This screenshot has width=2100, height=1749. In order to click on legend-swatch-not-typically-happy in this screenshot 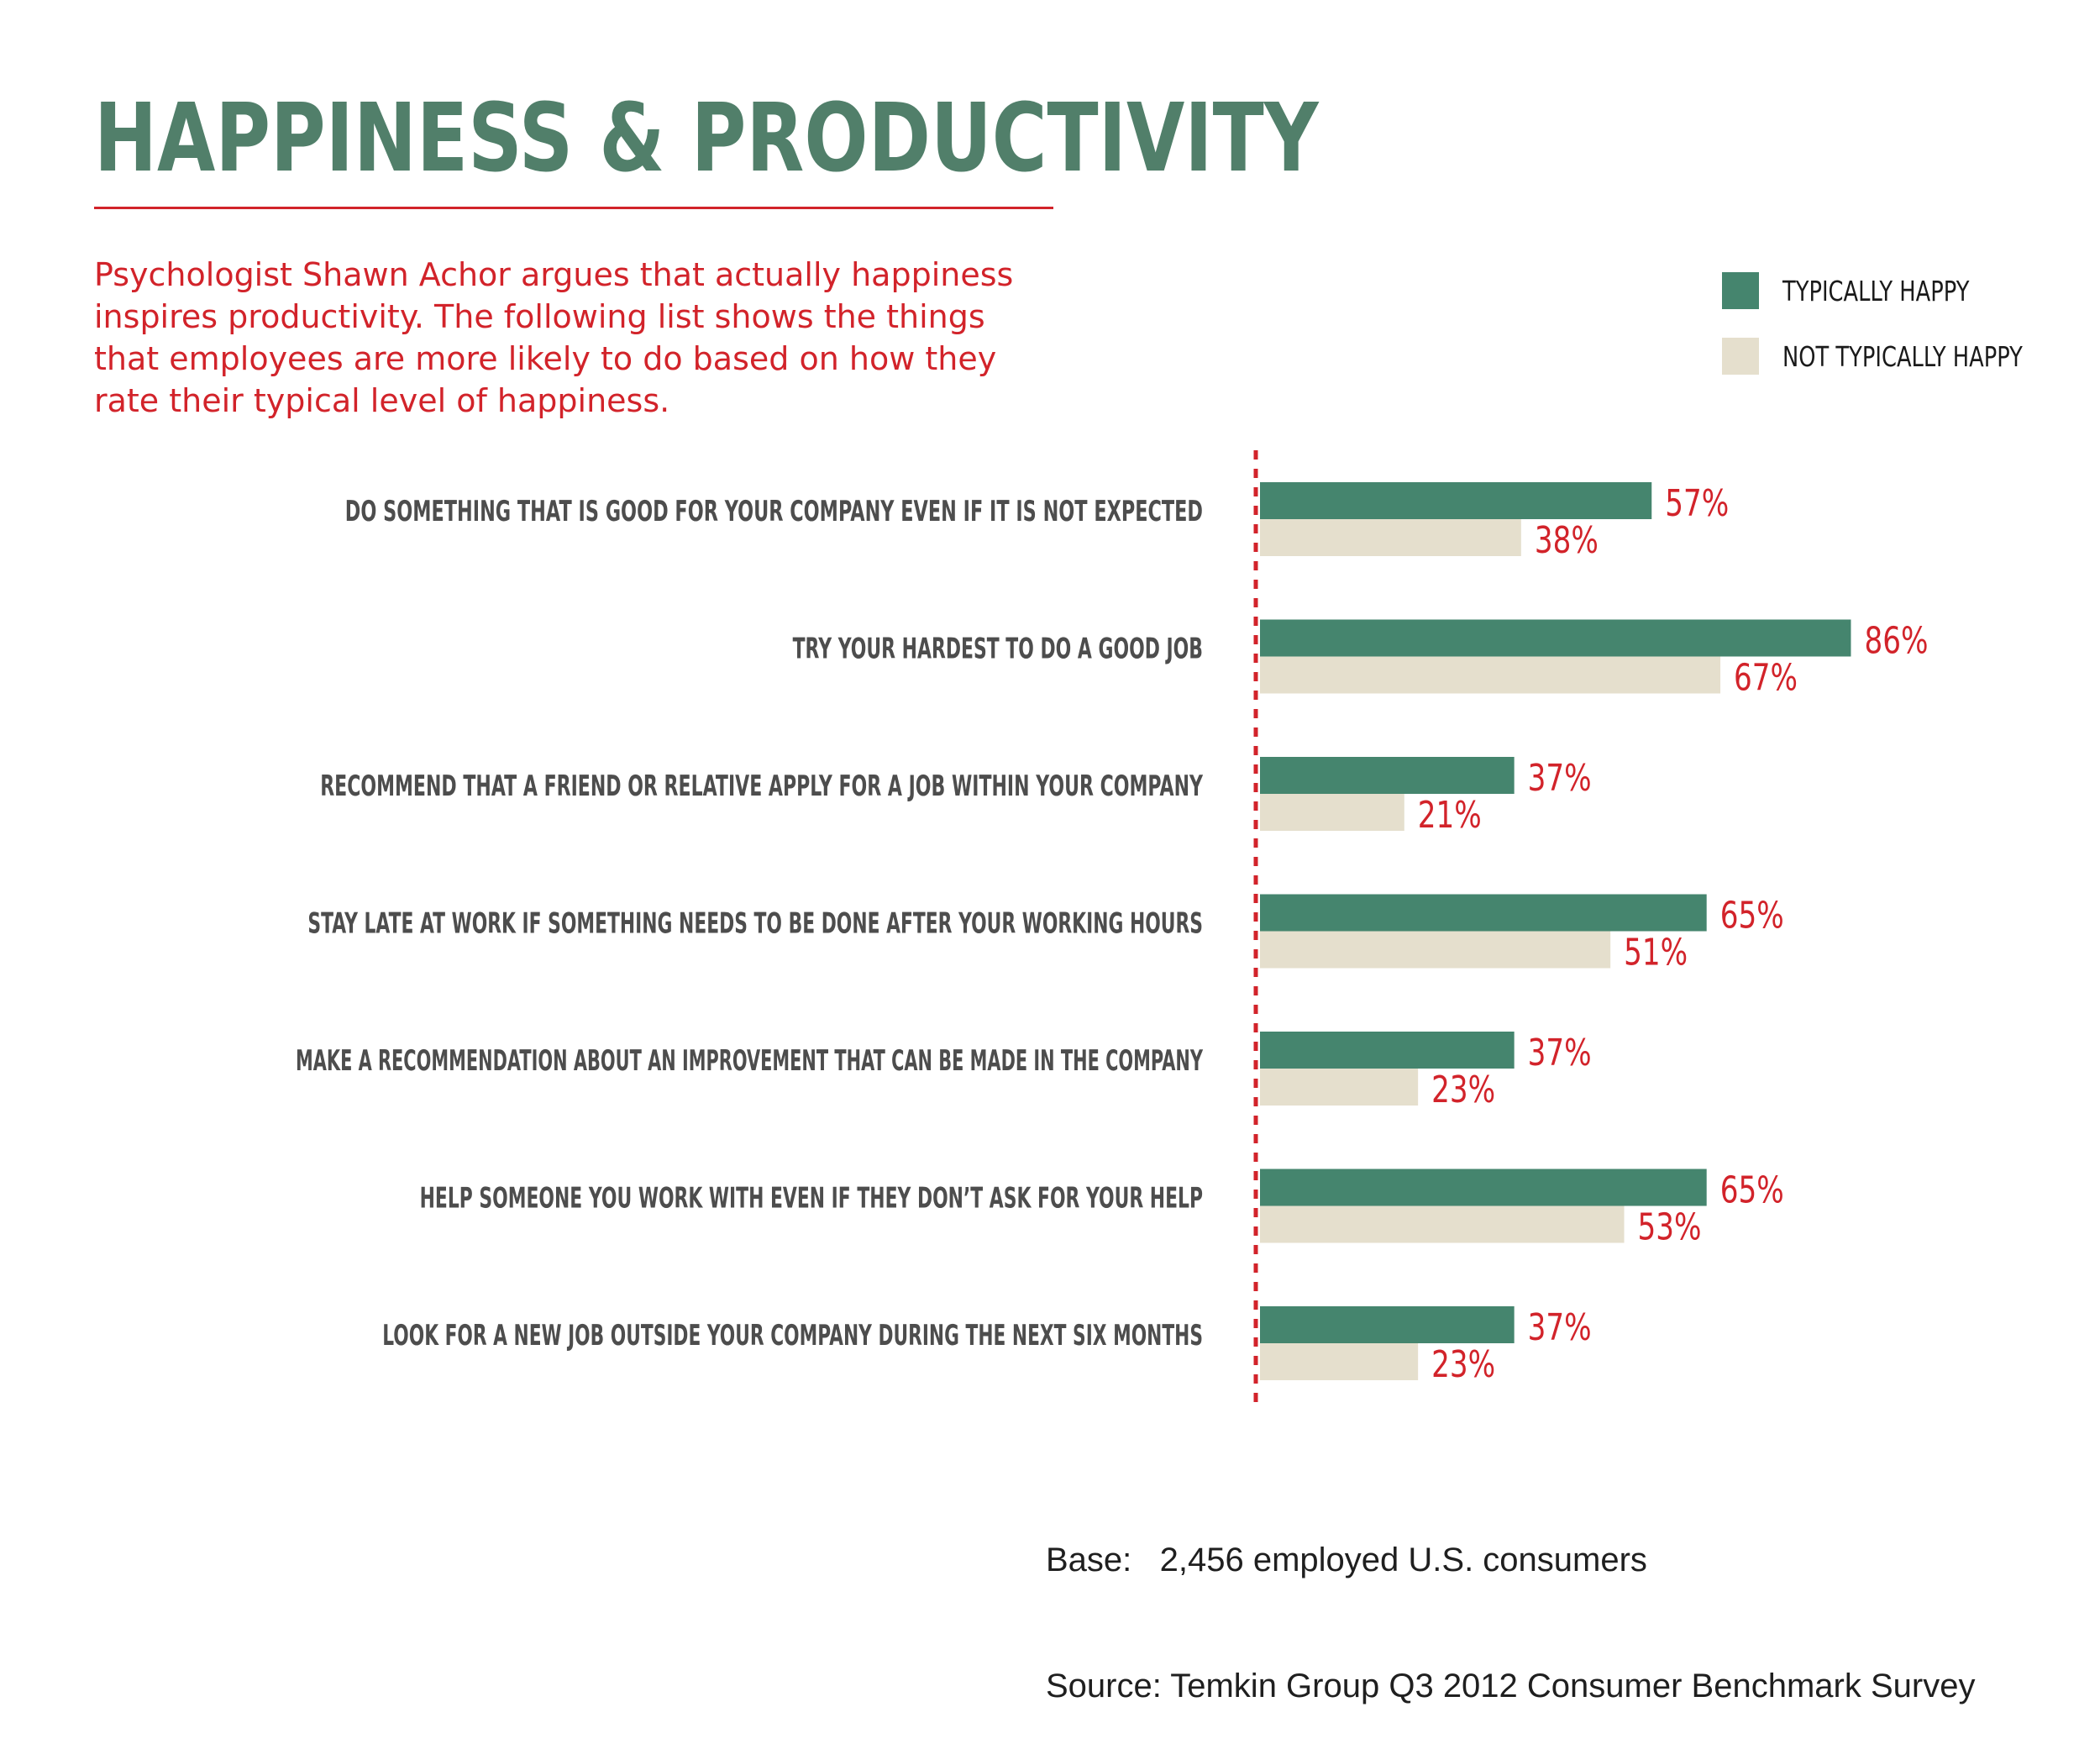, I will do `click(1740, 356)`.